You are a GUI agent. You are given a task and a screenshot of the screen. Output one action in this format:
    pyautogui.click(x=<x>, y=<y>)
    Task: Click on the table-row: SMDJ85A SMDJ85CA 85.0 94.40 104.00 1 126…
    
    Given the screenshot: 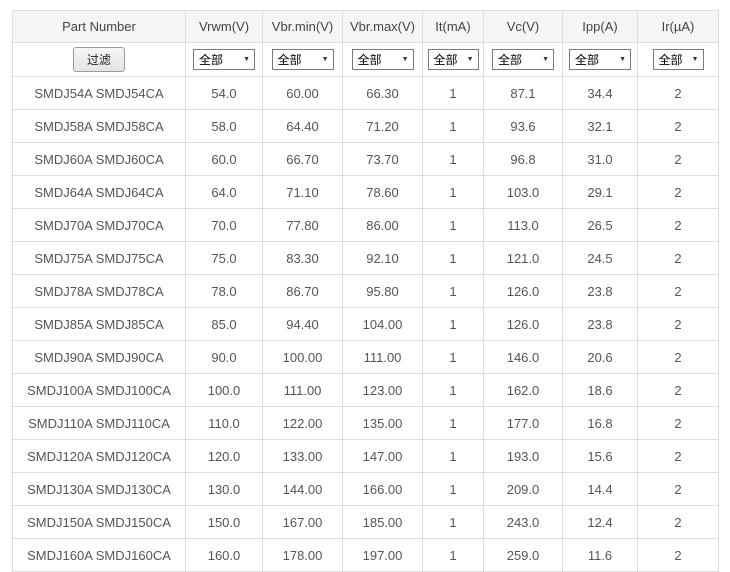 What is the action you would take?
    pyautogui.click(x=365, y=324)
    